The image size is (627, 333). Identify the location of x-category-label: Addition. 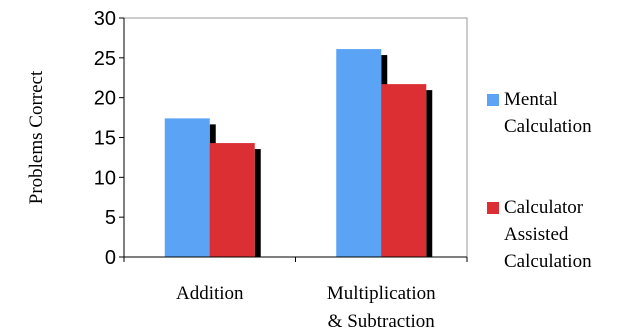
(210, 293).